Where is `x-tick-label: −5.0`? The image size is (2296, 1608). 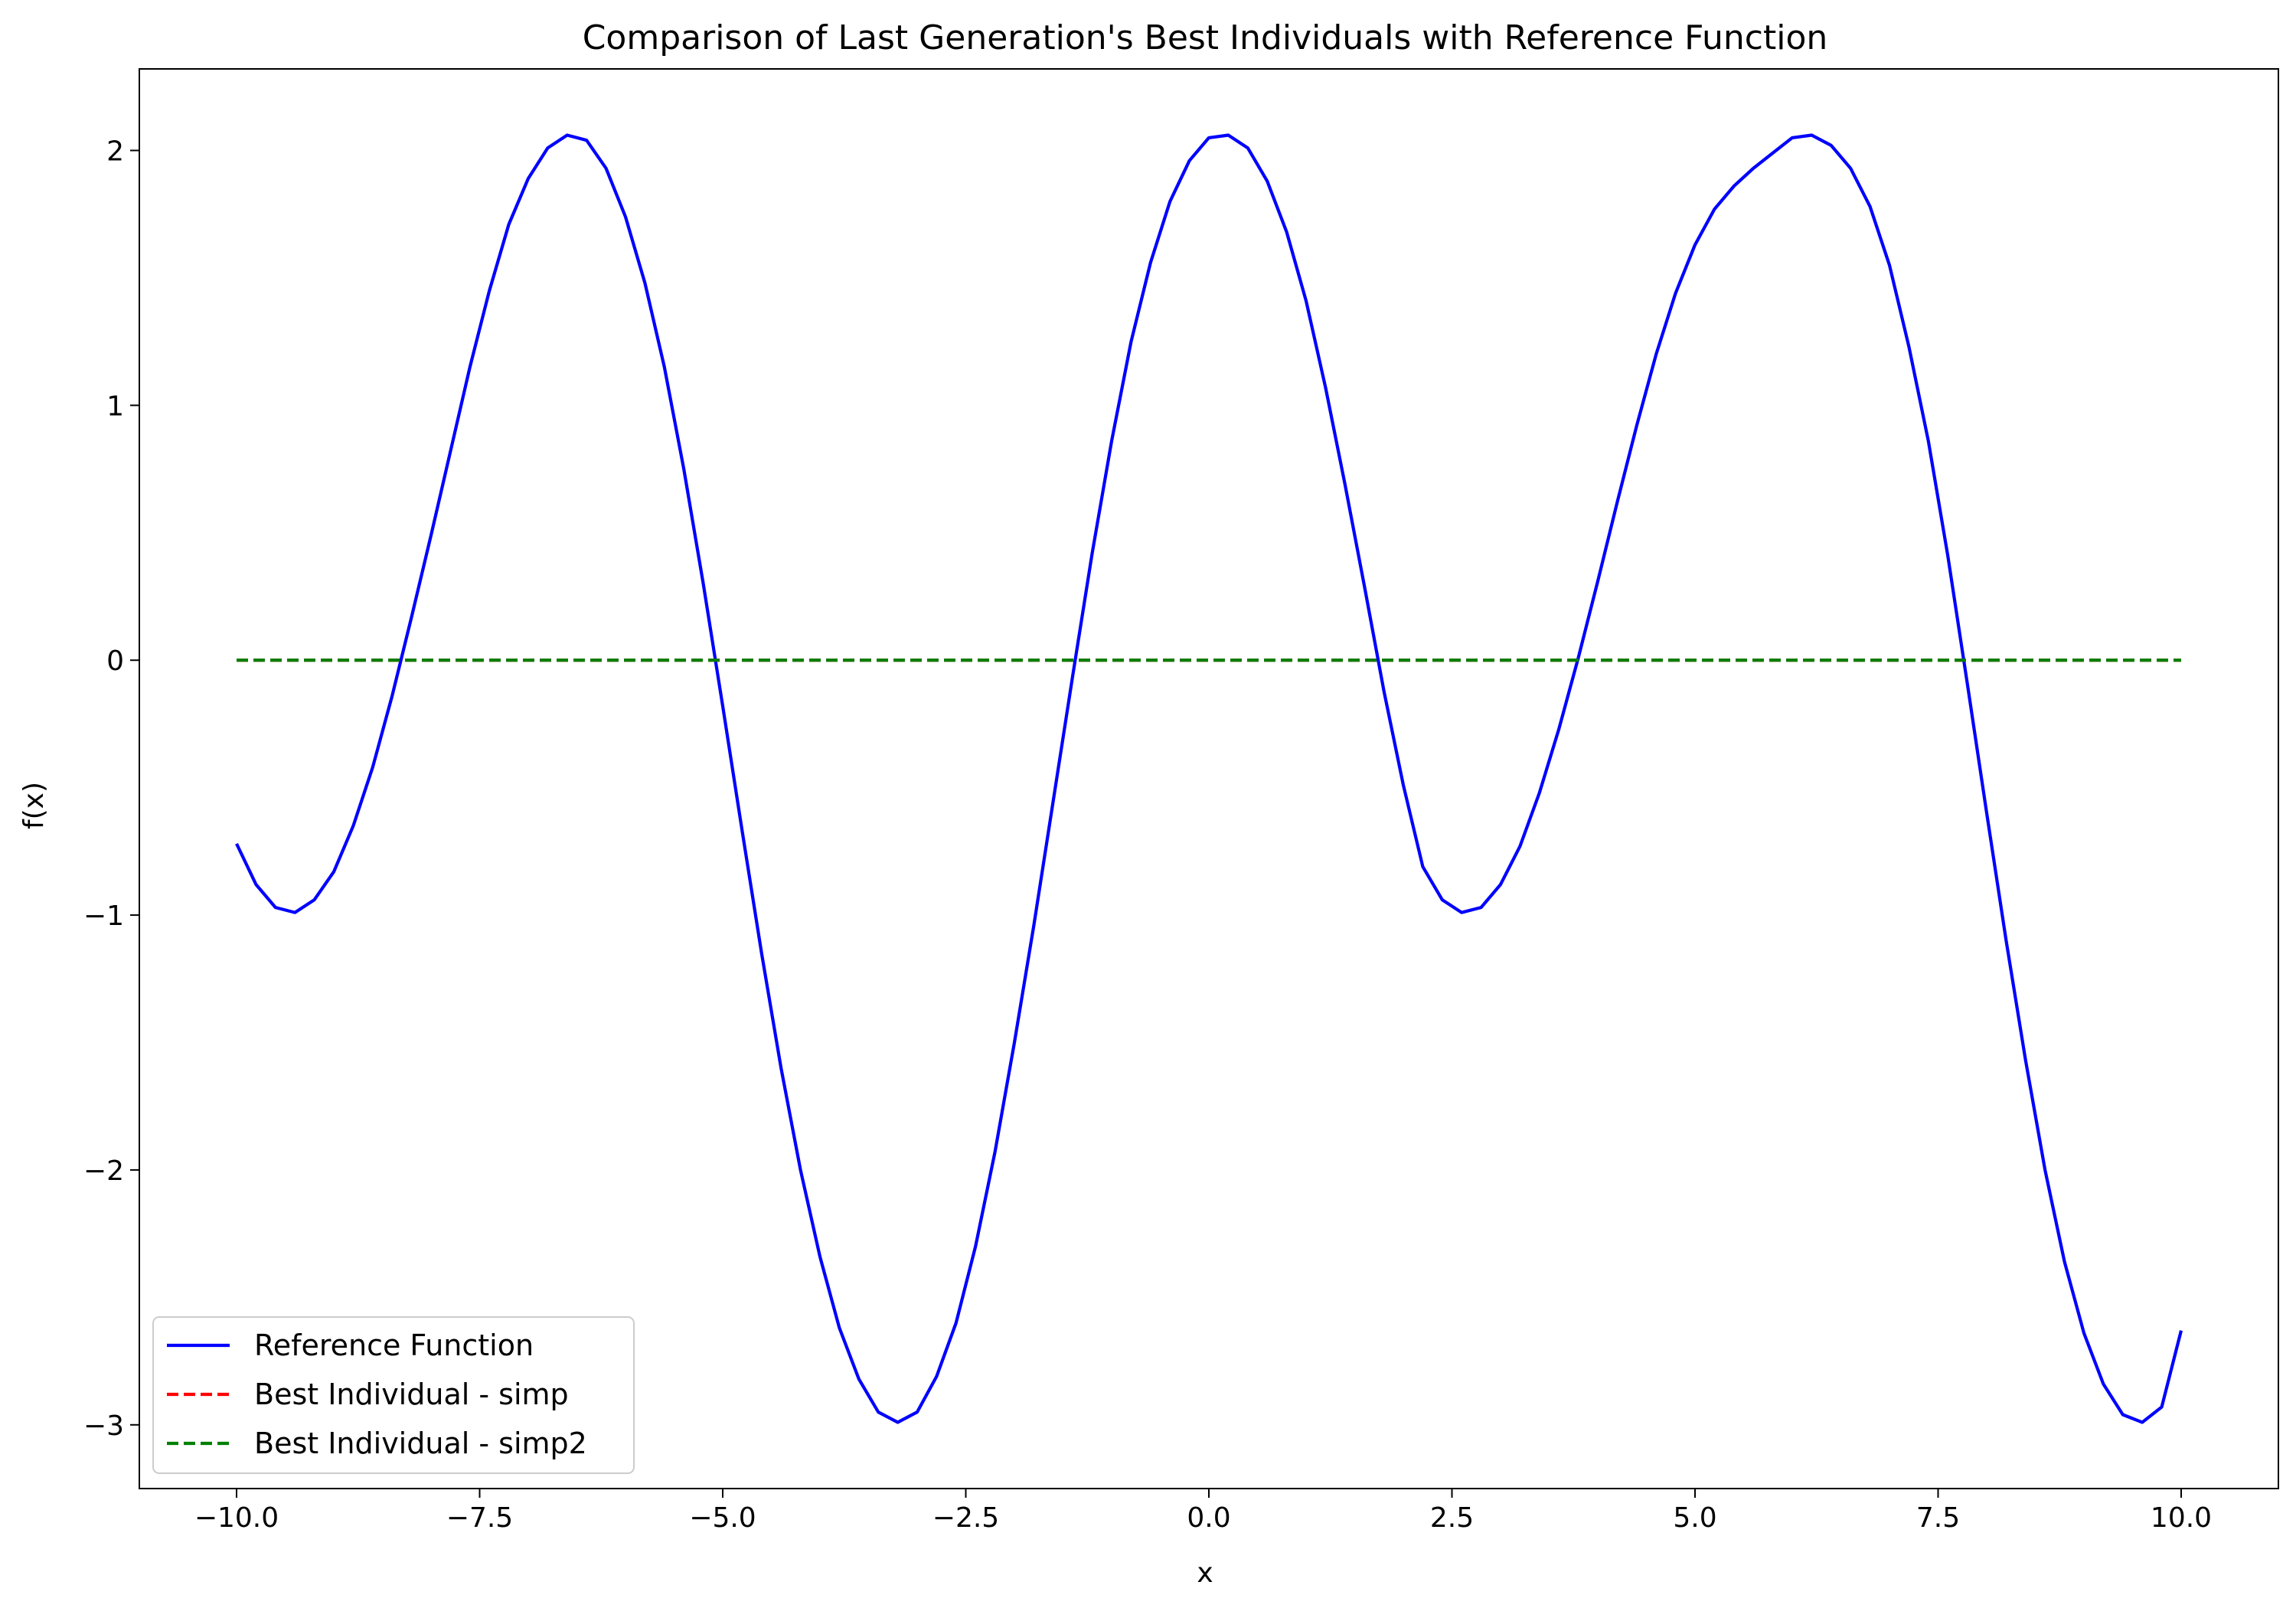
x-tick-label: −5.0 is located at coordinates (722, 1518).